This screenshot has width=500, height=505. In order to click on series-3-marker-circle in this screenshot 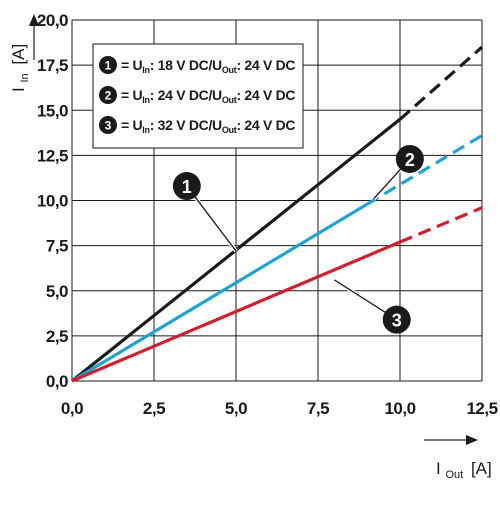, I will do `click(396, 319)`.